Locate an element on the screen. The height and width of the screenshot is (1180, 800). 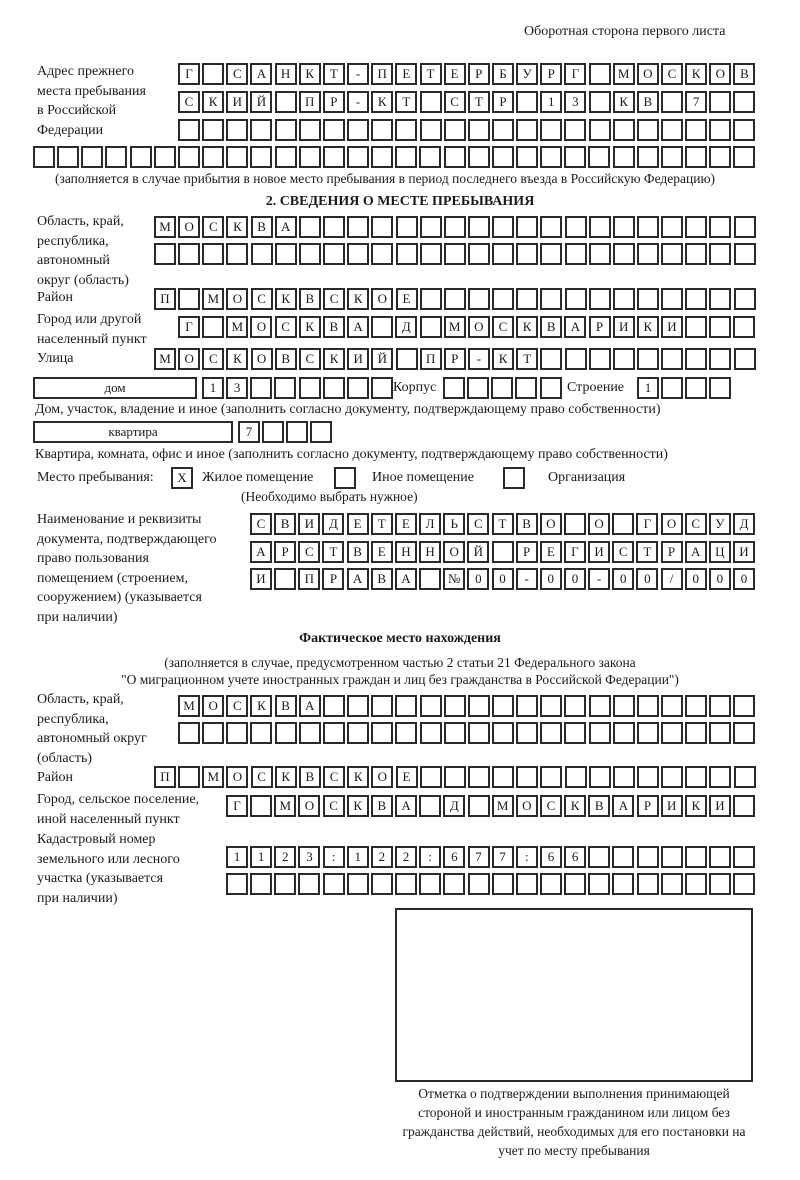
document-row-2-cell: И is located at coordinates (599, 552).